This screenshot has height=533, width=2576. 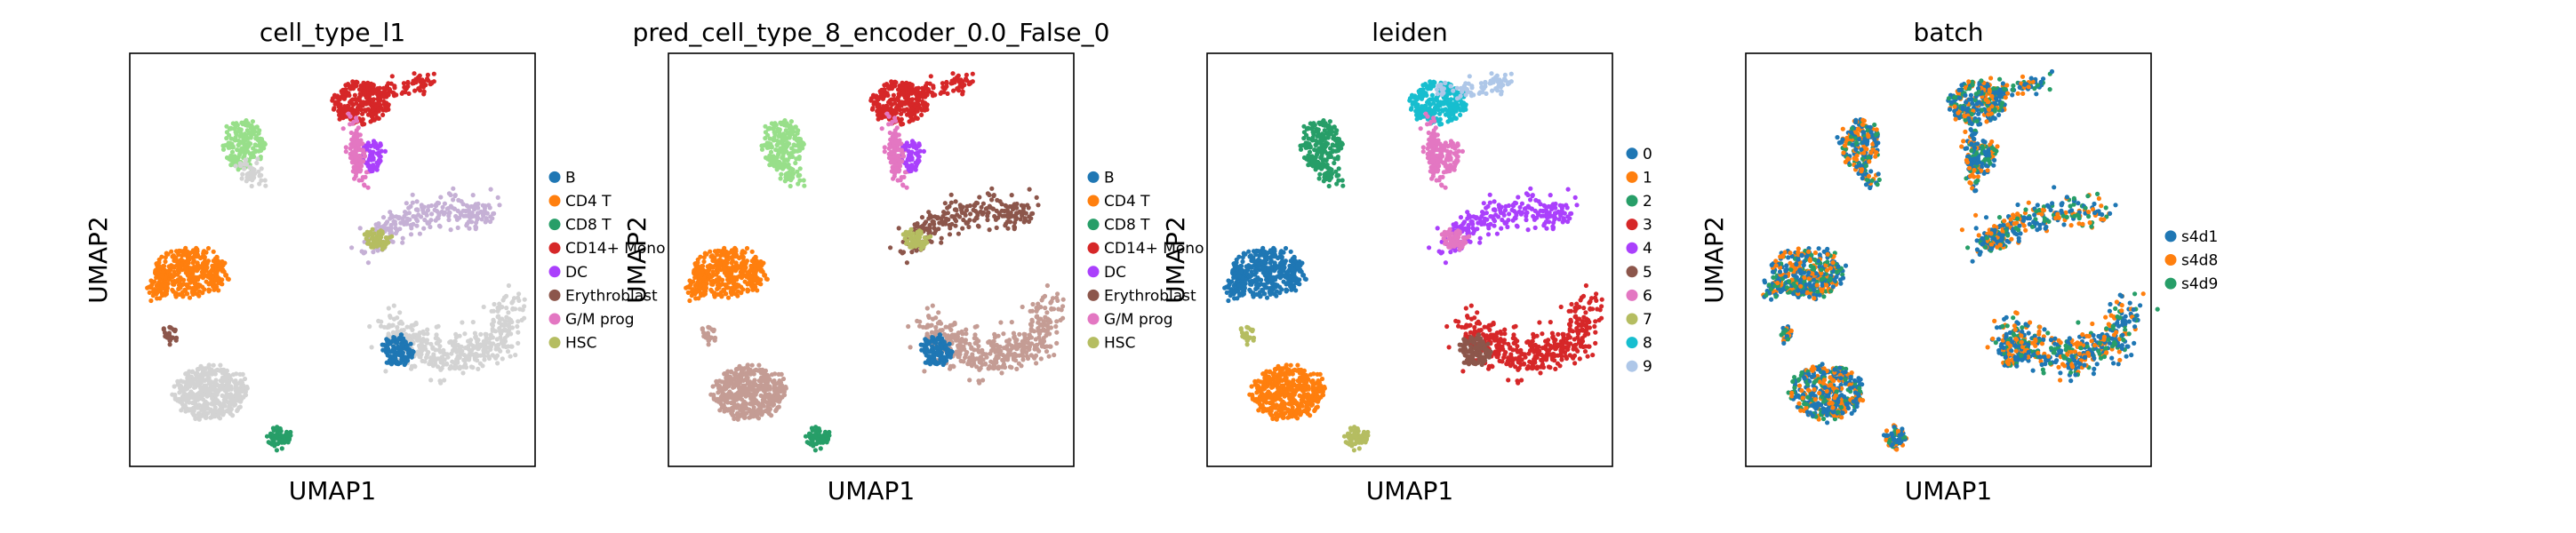 I want to click on y-axis-label: UMAP2, so click(x=98, y=260).